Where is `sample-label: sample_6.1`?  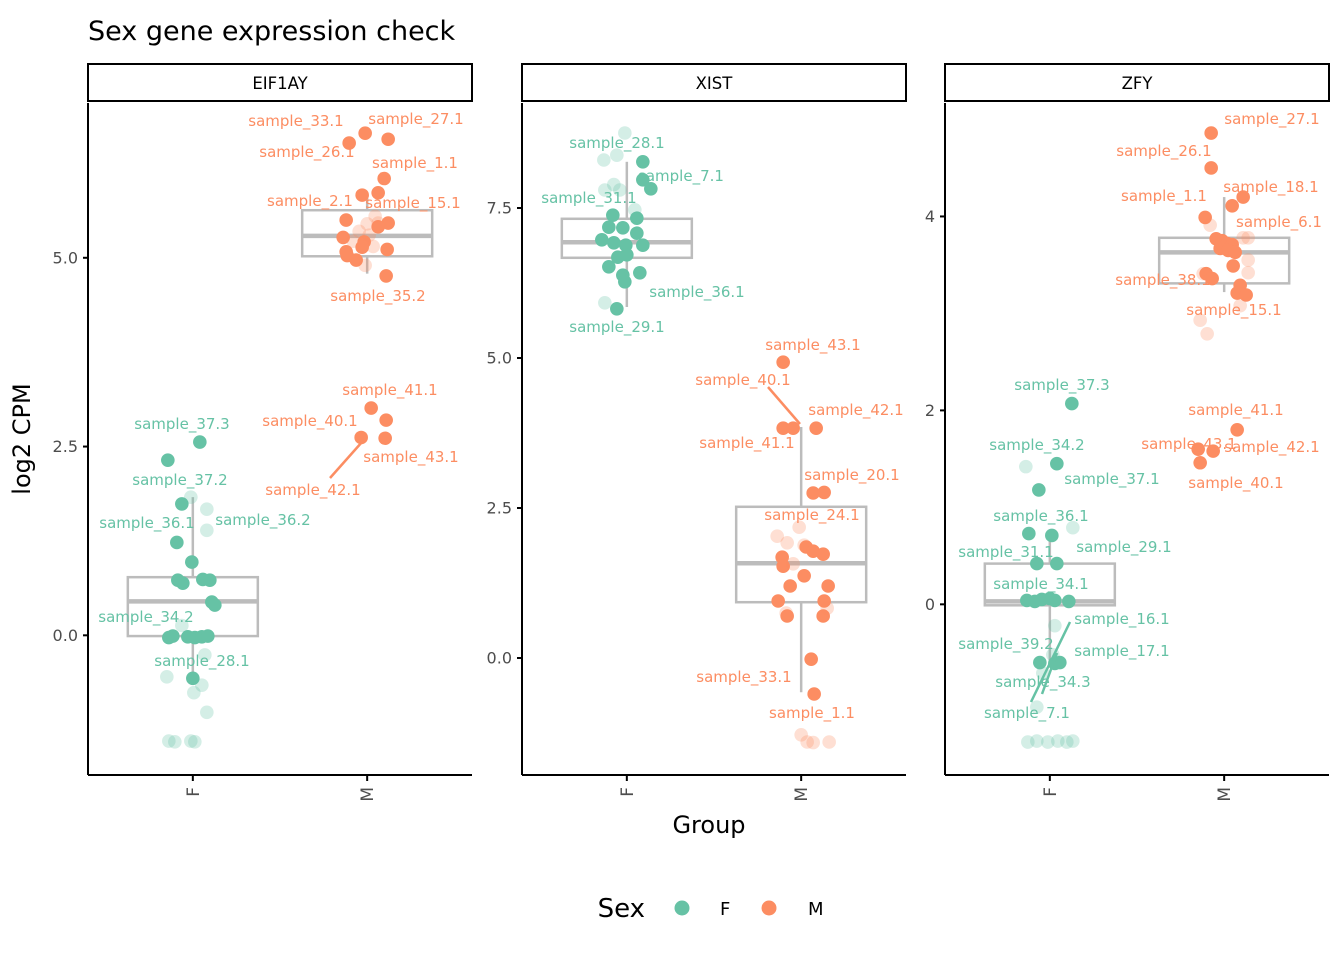
sample-label: sample_6.1 is located at coordinates (1279, 222).